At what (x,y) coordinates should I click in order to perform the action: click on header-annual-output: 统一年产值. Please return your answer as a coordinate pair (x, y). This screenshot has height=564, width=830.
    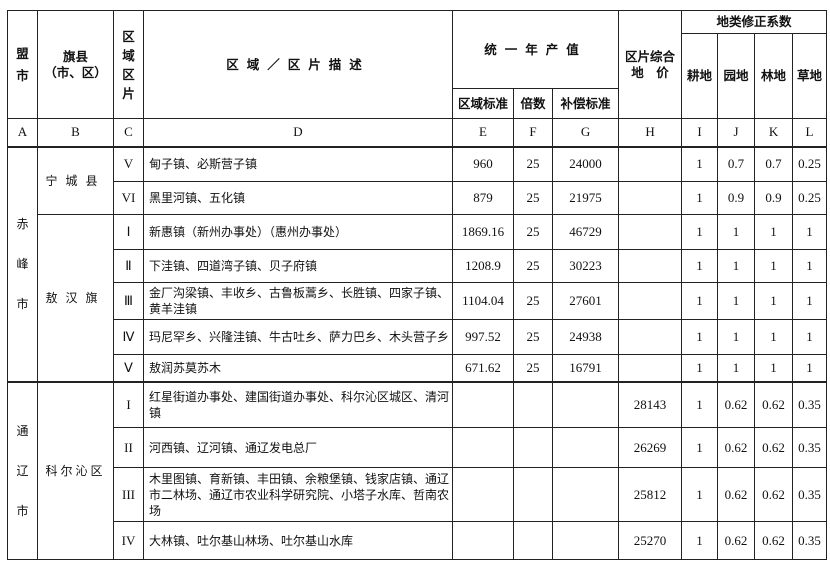
    Looking at the image, I should click on (535, 49).